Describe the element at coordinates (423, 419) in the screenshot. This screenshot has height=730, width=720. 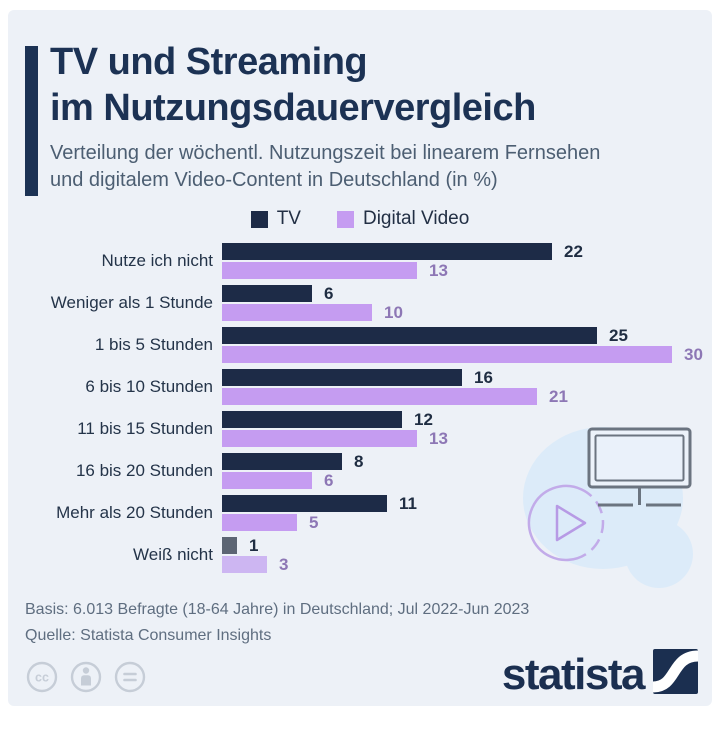
I see `value-label: 12` at that location.